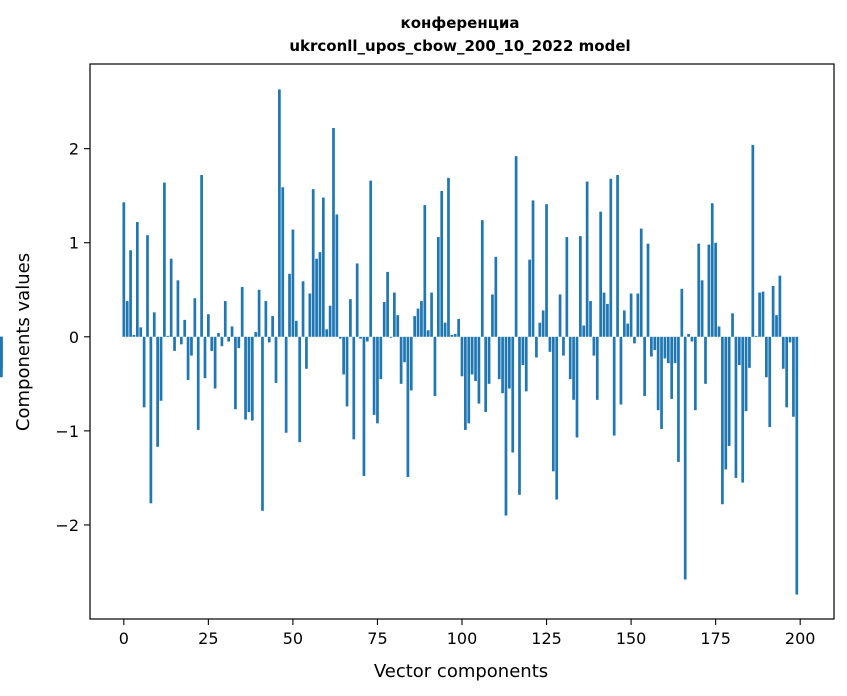 Image resolution: width=847 pixels, height=696 pixels. What do you see at coordinates (72, 337) in the screenshot?
I see `y-axis-ticks: −2 −1 0 1 2` at bounding box center [72, 337].